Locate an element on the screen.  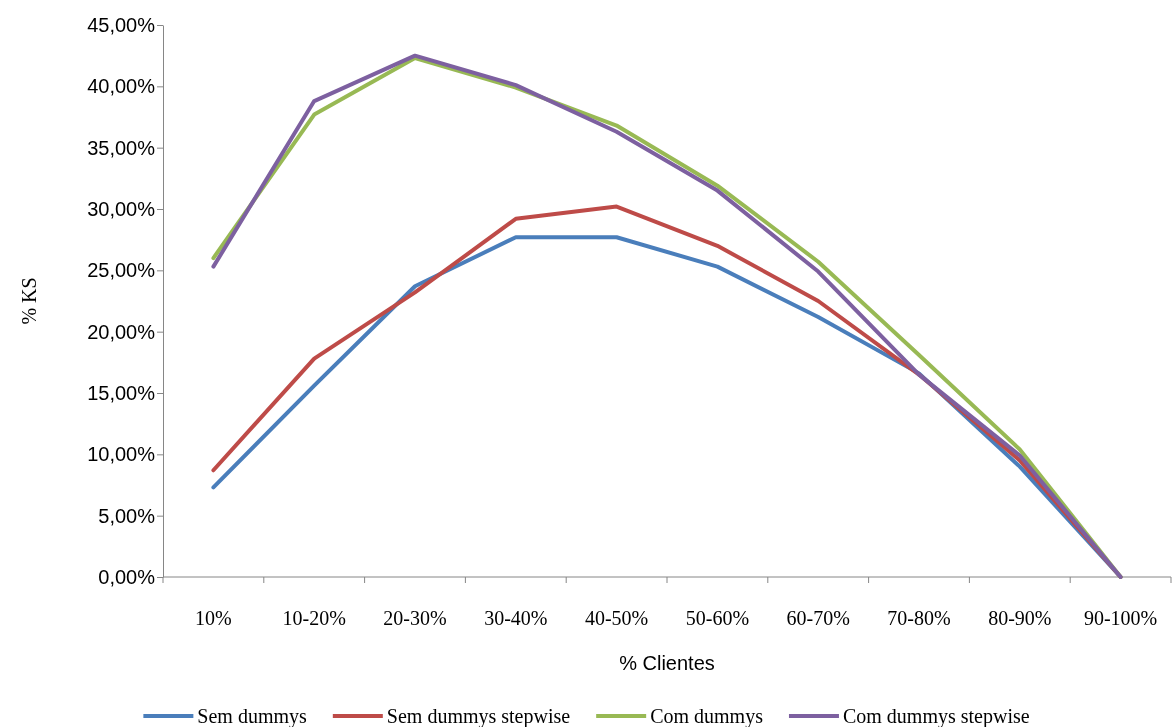
legend-label: Com dummys is located at coordinates (707, 716).